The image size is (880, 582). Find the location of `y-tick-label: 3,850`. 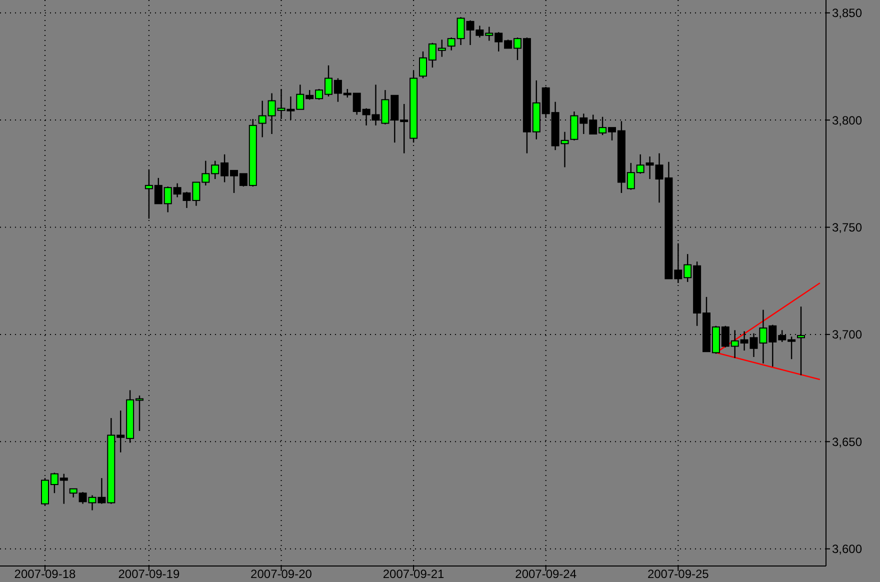

y-tick-label: 3,850 is located at coordinates (847, 13).